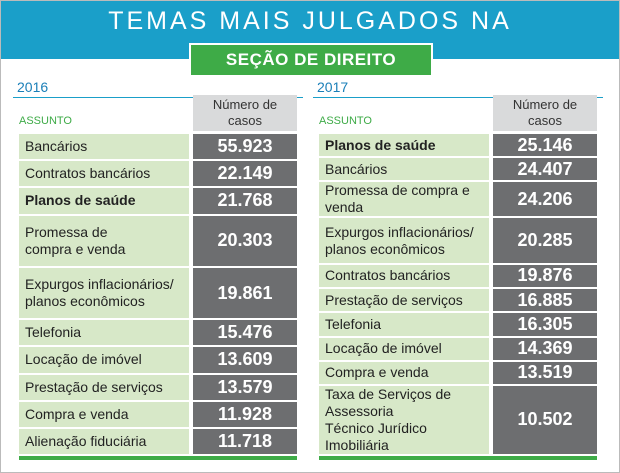 This screenshot has height=473, width=620. Describe the element at coordinates (333, 87) in the screenshot. I see `year: 2017` at that location.